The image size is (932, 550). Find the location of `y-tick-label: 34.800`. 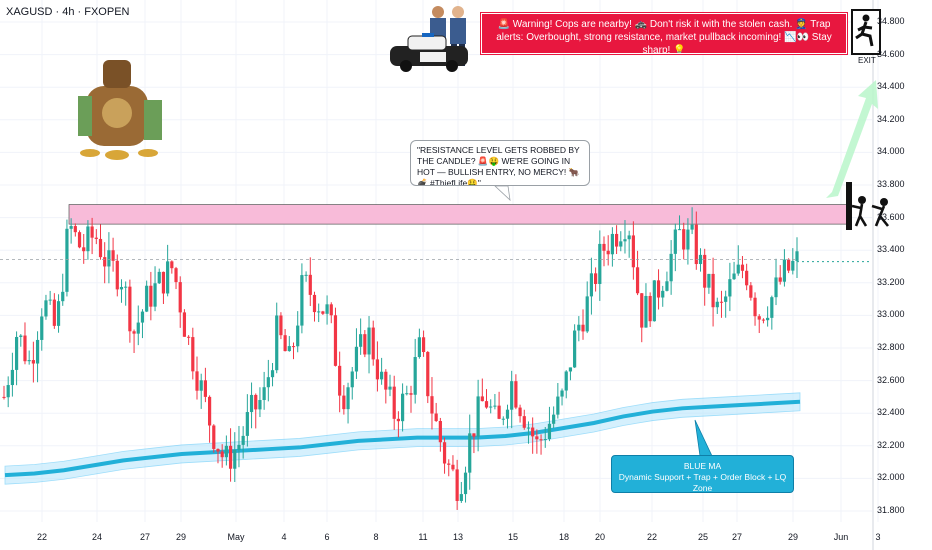

y-tick-label: 34.800 is located at coordinates (891, 21).